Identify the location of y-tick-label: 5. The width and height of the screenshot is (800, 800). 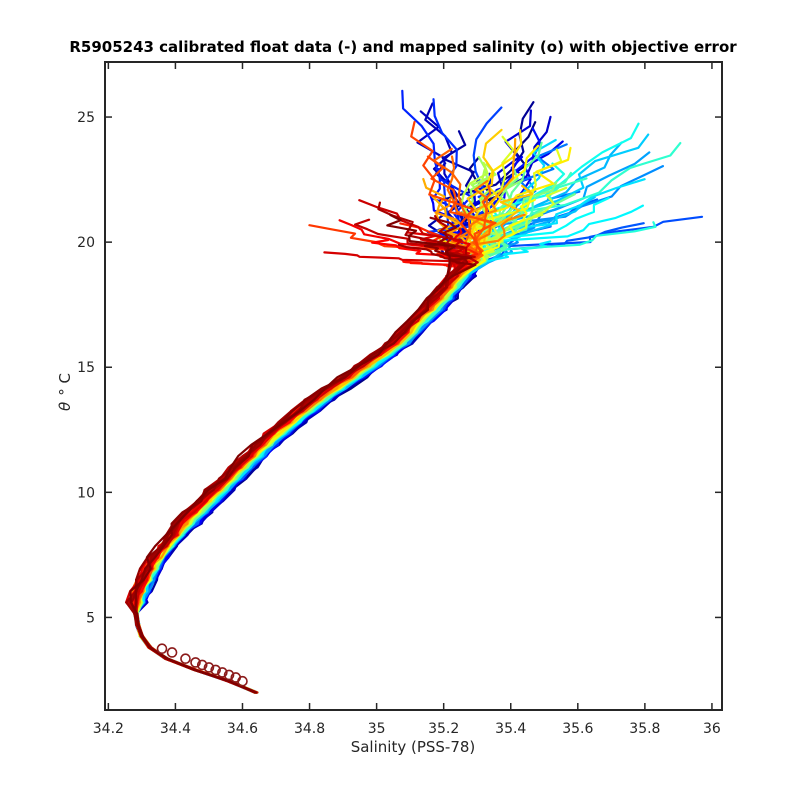
(90, 618).